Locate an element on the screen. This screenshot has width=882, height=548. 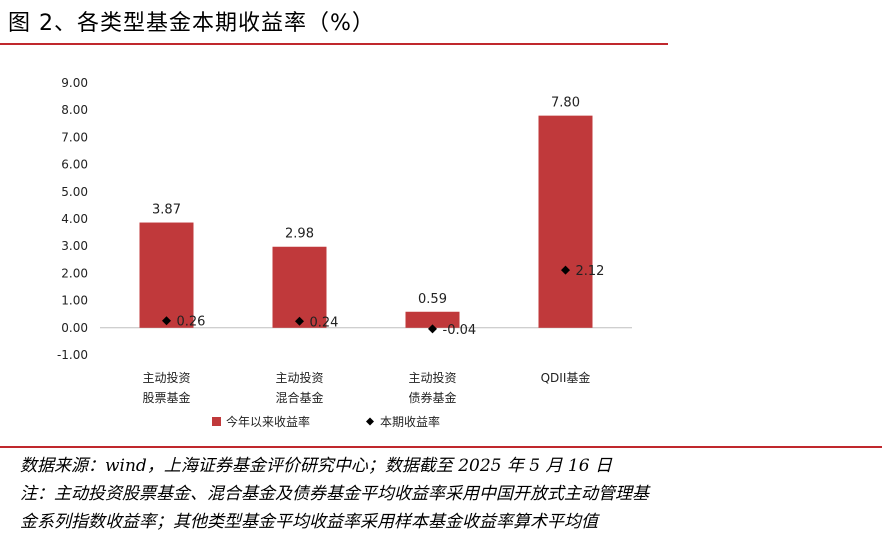
bar-value-label: 7.80 is located at coordinates (565, 103).